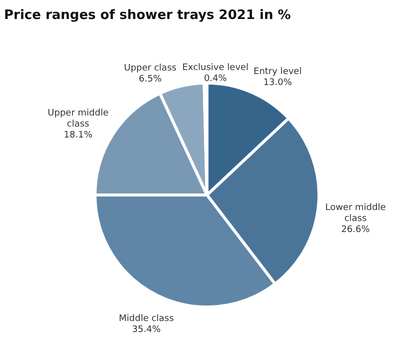 The image size is (400, 339). What do you see at coordinates (78, 119) in the screenshot?
I see `slice-label: Upper middle class` at bounding box center [78, 119].